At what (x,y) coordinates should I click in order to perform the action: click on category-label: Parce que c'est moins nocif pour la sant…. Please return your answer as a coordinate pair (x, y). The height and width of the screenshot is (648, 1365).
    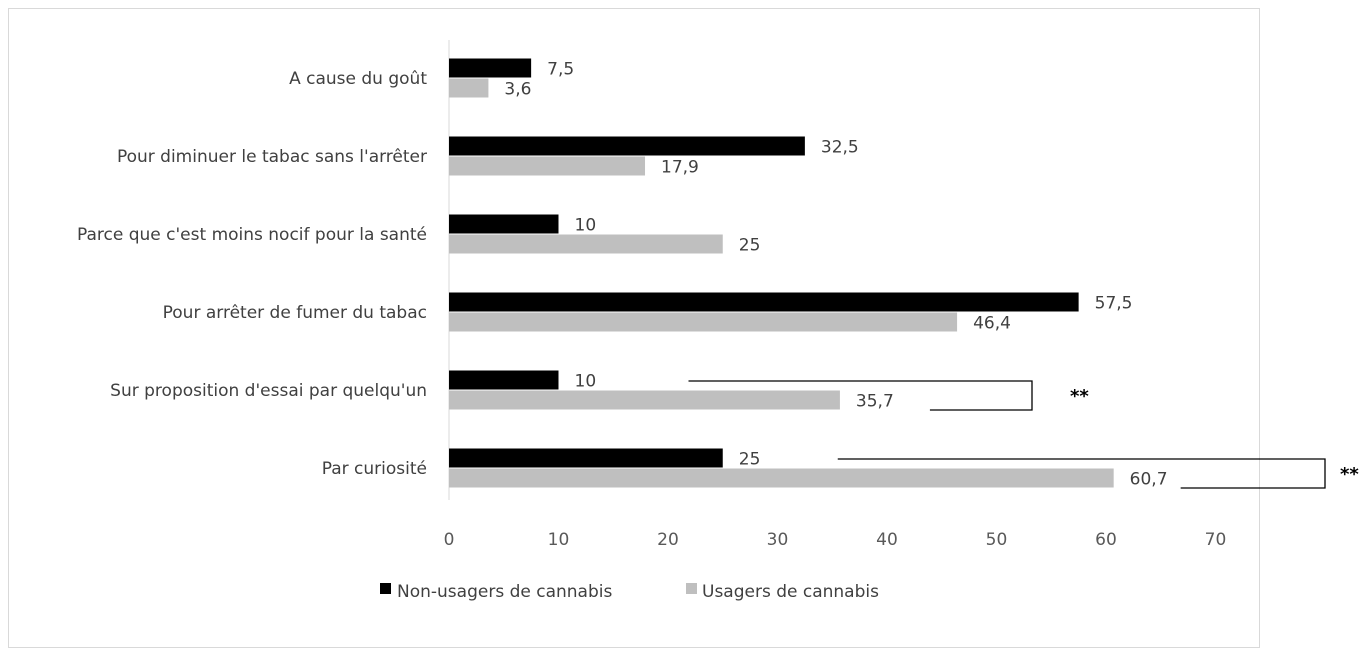
    Looking at the image, I should click on (252, 235).